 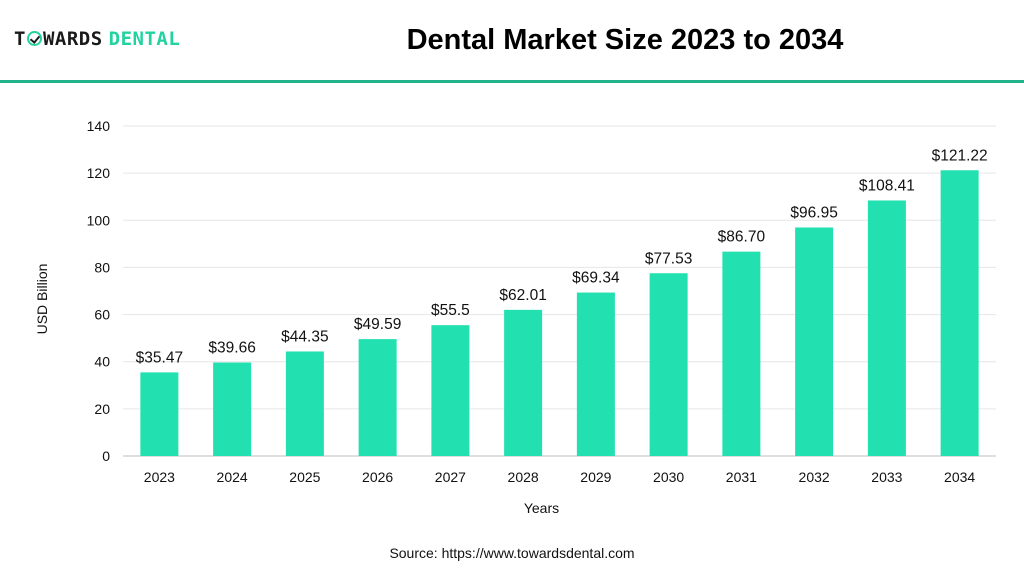 I want to click on header-divider, so click(x=512, y=81).